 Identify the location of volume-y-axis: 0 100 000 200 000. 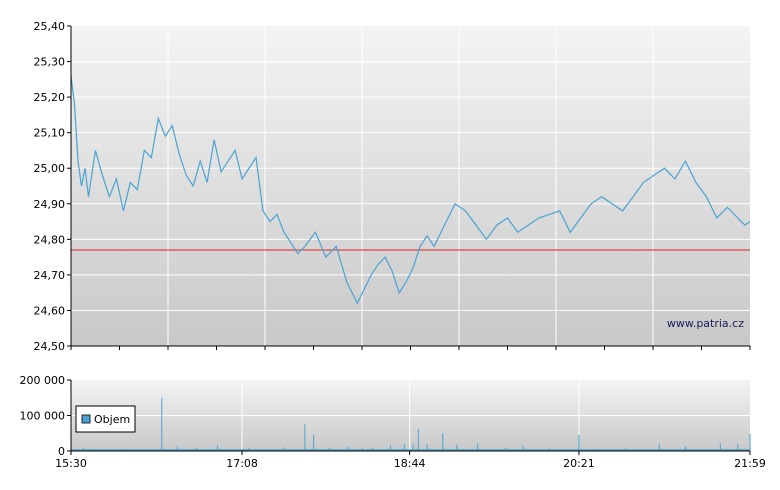
(45, 416).